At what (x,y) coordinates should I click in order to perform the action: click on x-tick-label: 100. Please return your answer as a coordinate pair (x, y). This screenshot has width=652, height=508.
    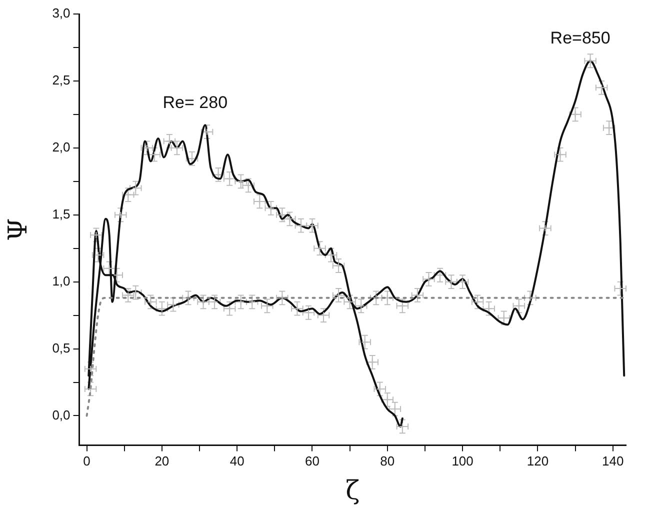
    Looking at the image, I should click on (463, 461).